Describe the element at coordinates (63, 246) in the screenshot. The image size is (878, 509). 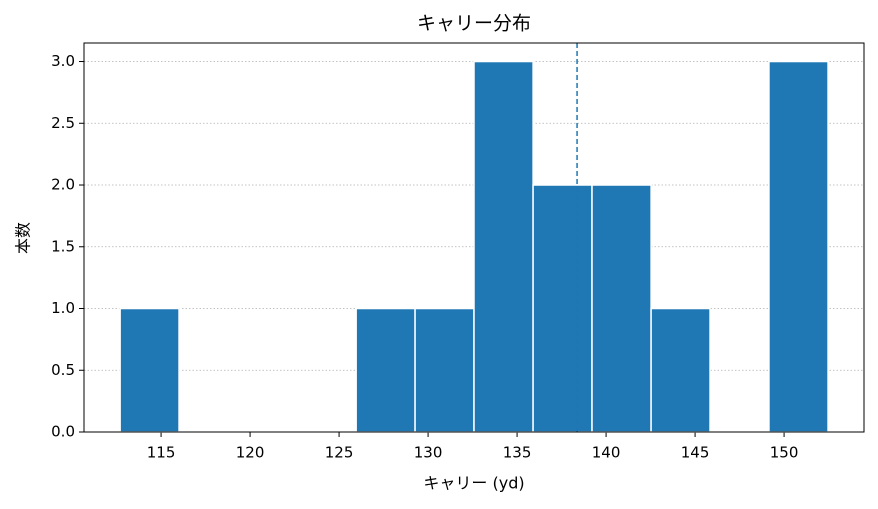
I see `y-tick-label: 1.5` at that location.